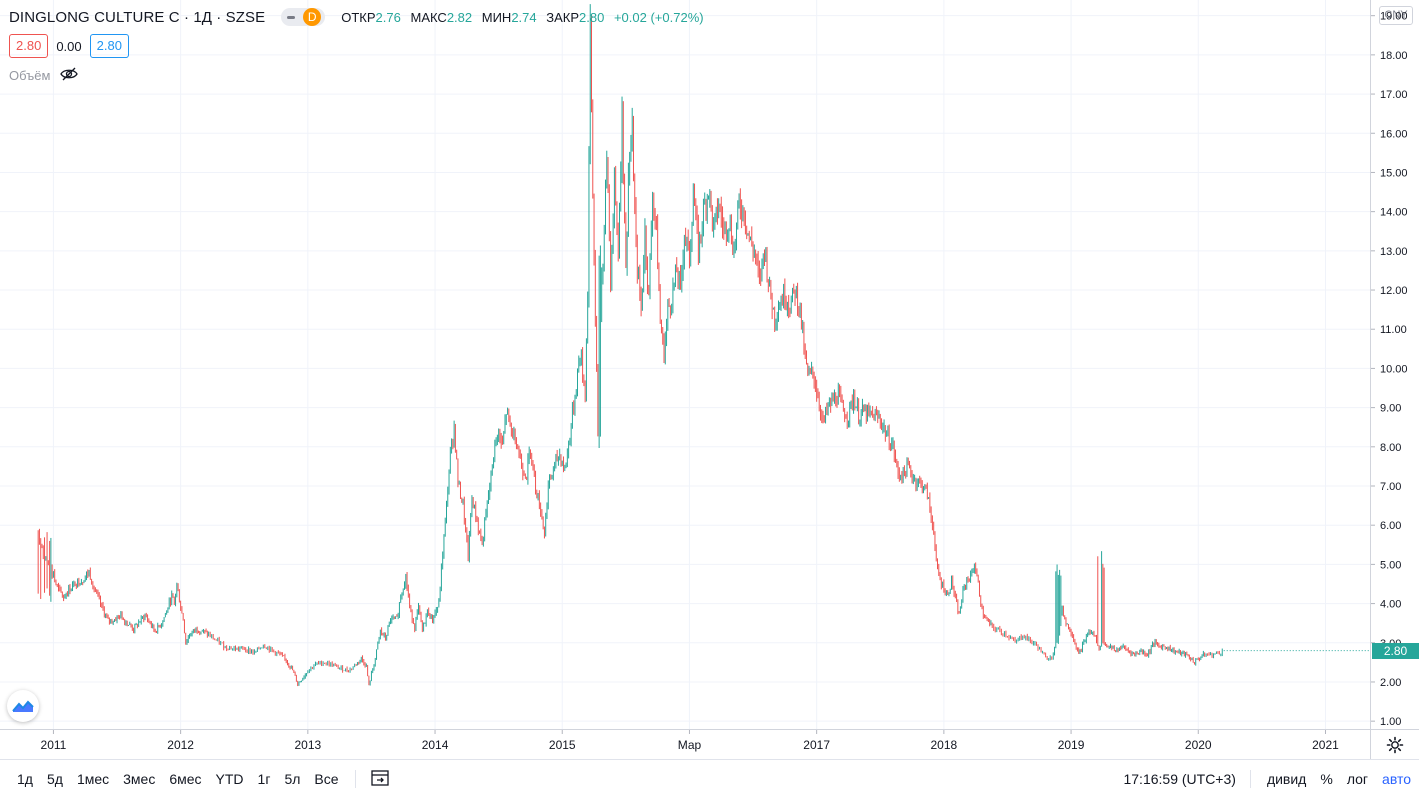  I want to click on range-ytd-button: YTD, so click(229, 779).